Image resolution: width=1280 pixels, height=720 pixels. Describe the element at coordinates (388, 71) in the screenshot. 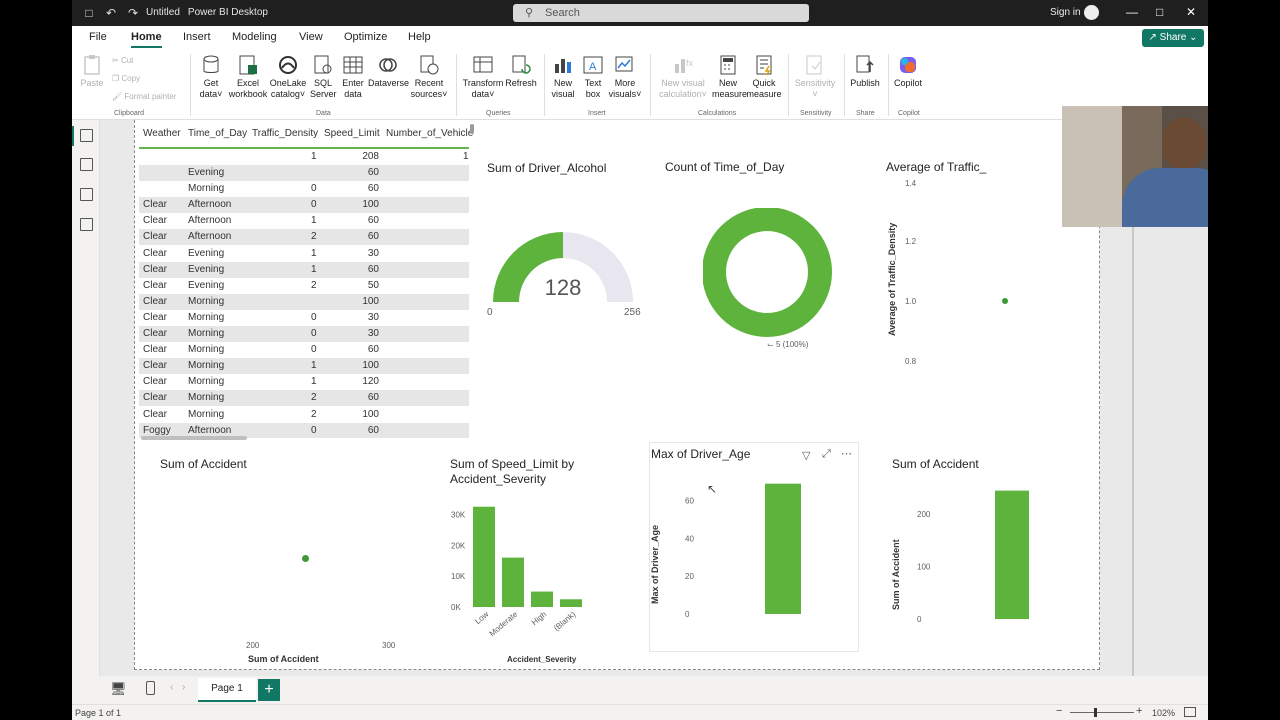

I see `dataverse-button: Dataverse` at that location.